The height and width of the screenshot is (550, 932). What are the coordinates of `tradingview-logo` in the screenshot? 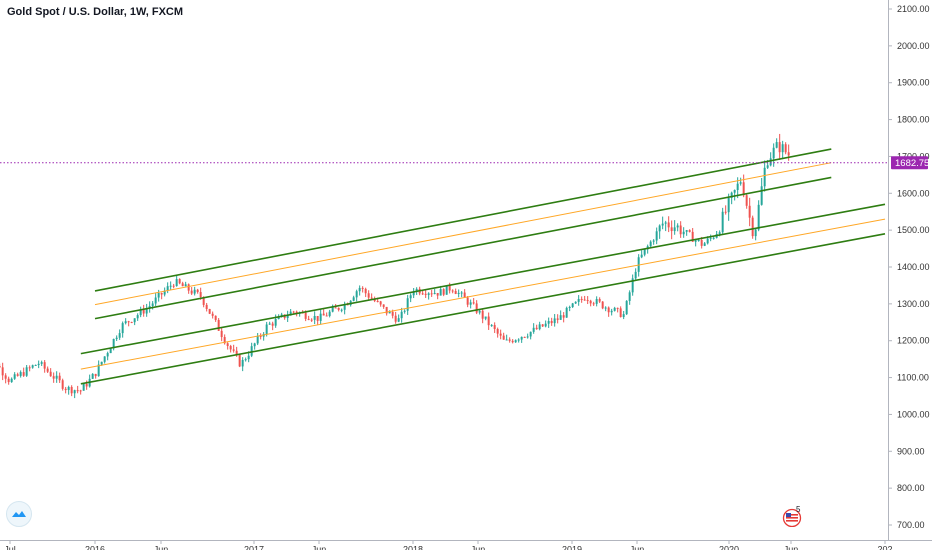 It's located at (19, 514).